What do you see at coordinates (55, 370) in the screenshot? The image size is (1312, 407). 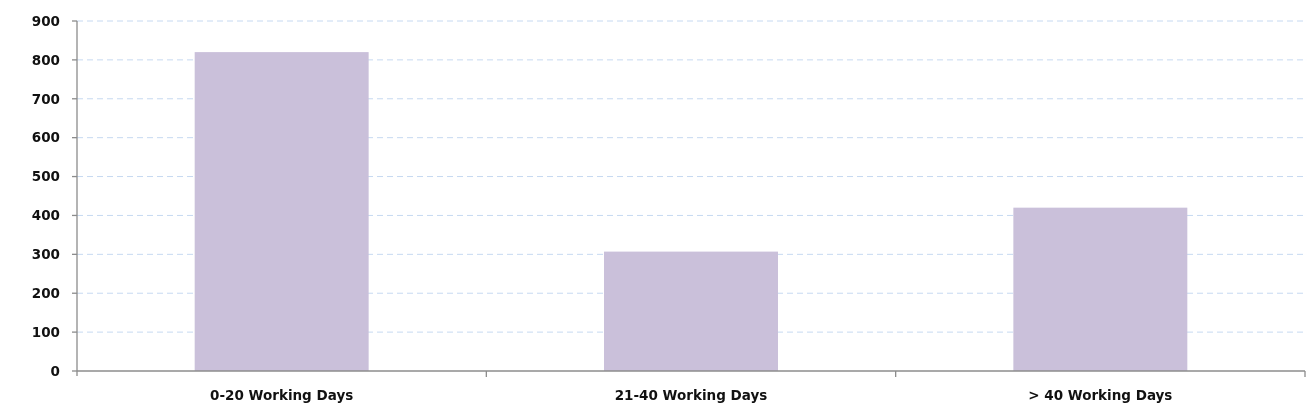 I see `y-tick-label: 0` at bounding box center [55, 370].